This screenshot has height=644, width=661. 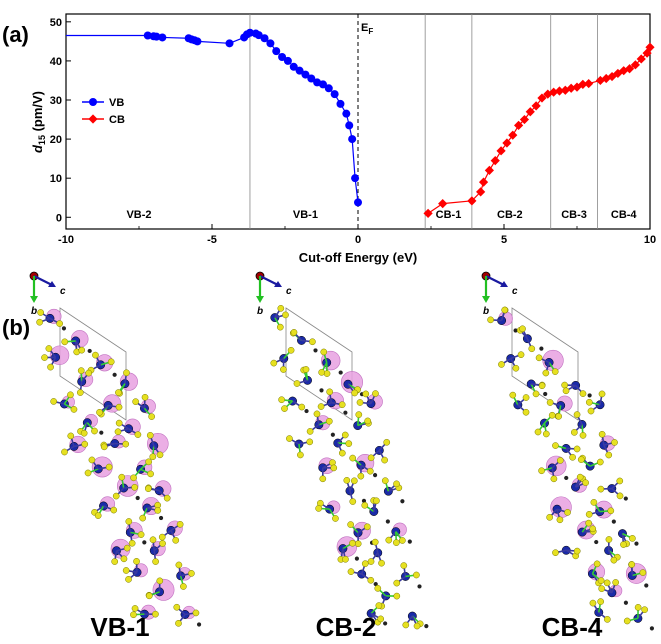 What do you see at coordinates (59, 218) in the screenshot?
I see `y-tick-label: 0` at bounding box center [59, 218].